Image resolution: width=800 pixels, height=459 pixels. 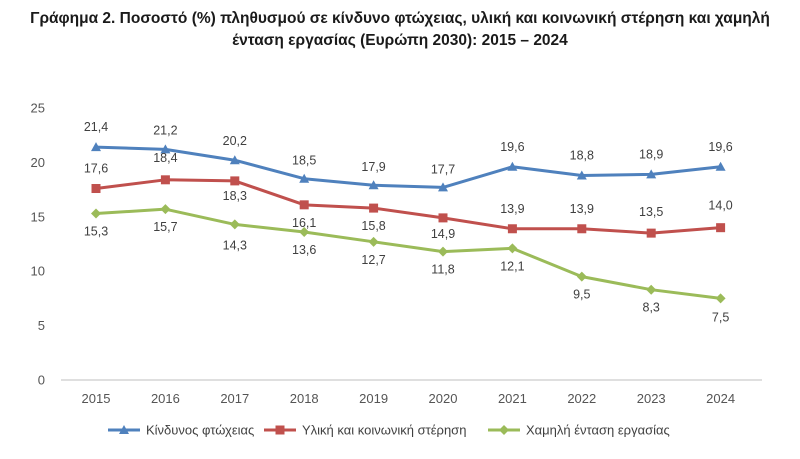 I want to click on data-label: 14,3, so click(x=235, y=245).